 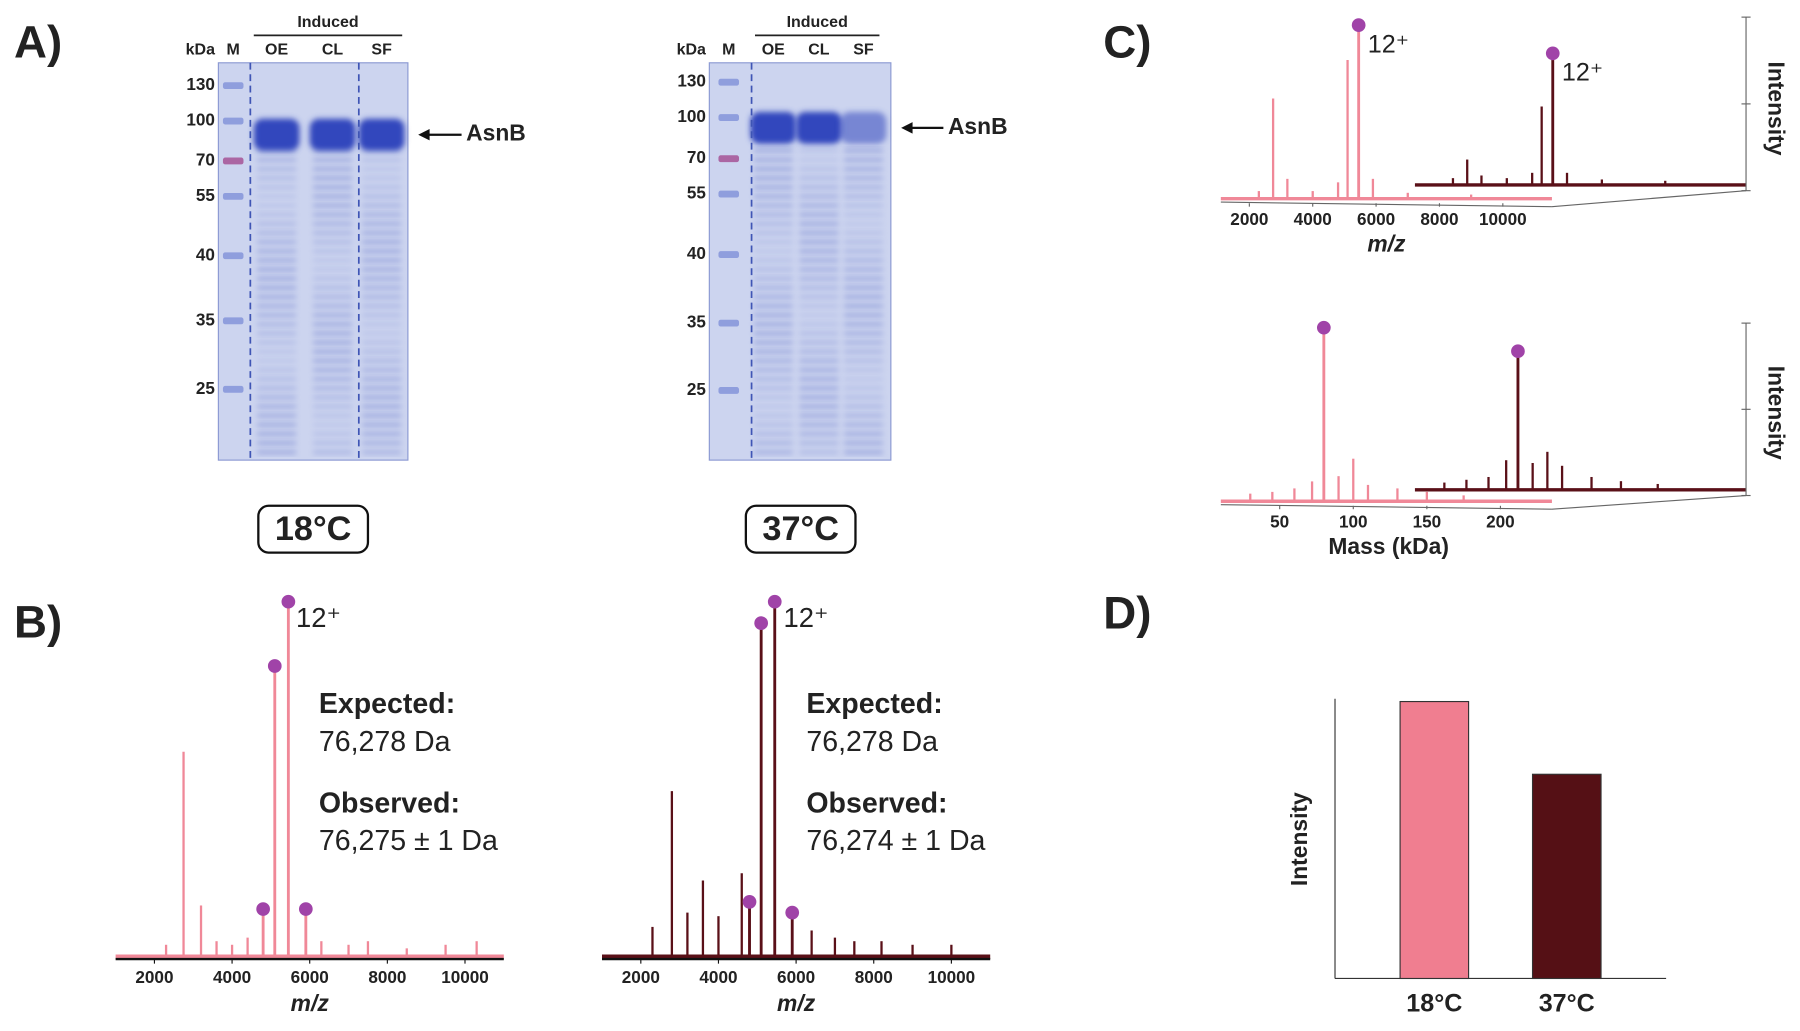 What do you see at coordinates (276, 49) in the screenshot?
I see `lane-label: OE` at bounding box center [276, 49].